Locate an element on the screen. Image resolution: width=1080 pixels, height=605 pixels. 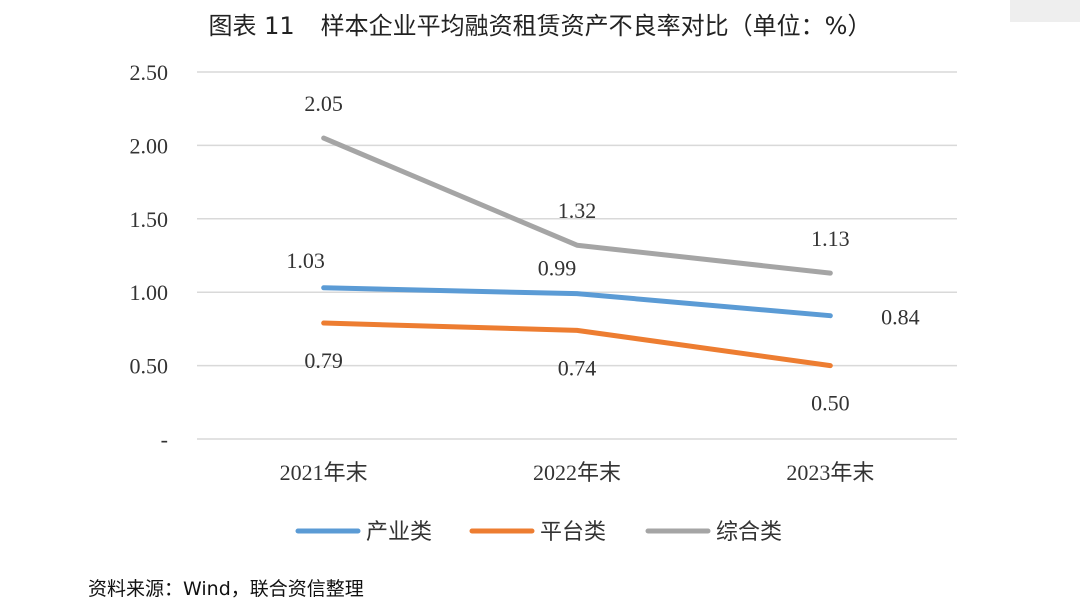
y-tick-label: 2.50 is located at coordinates (149, 72).